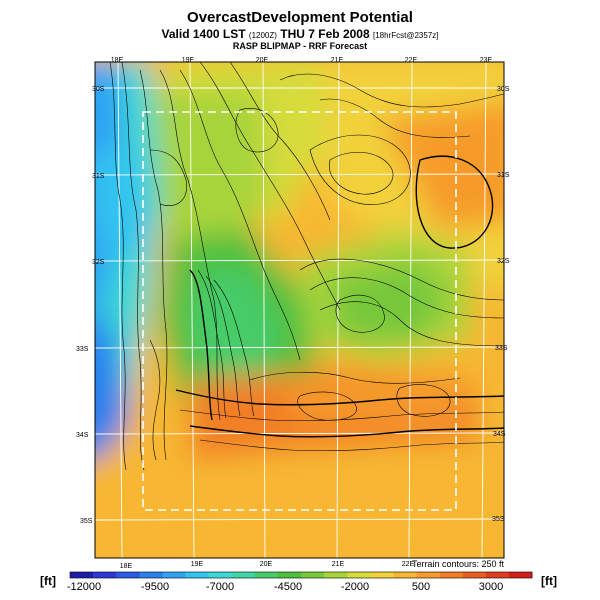 This screenshot has height=600, width=600. I want to click on colorbar-label: 3000, so click(491, 587).